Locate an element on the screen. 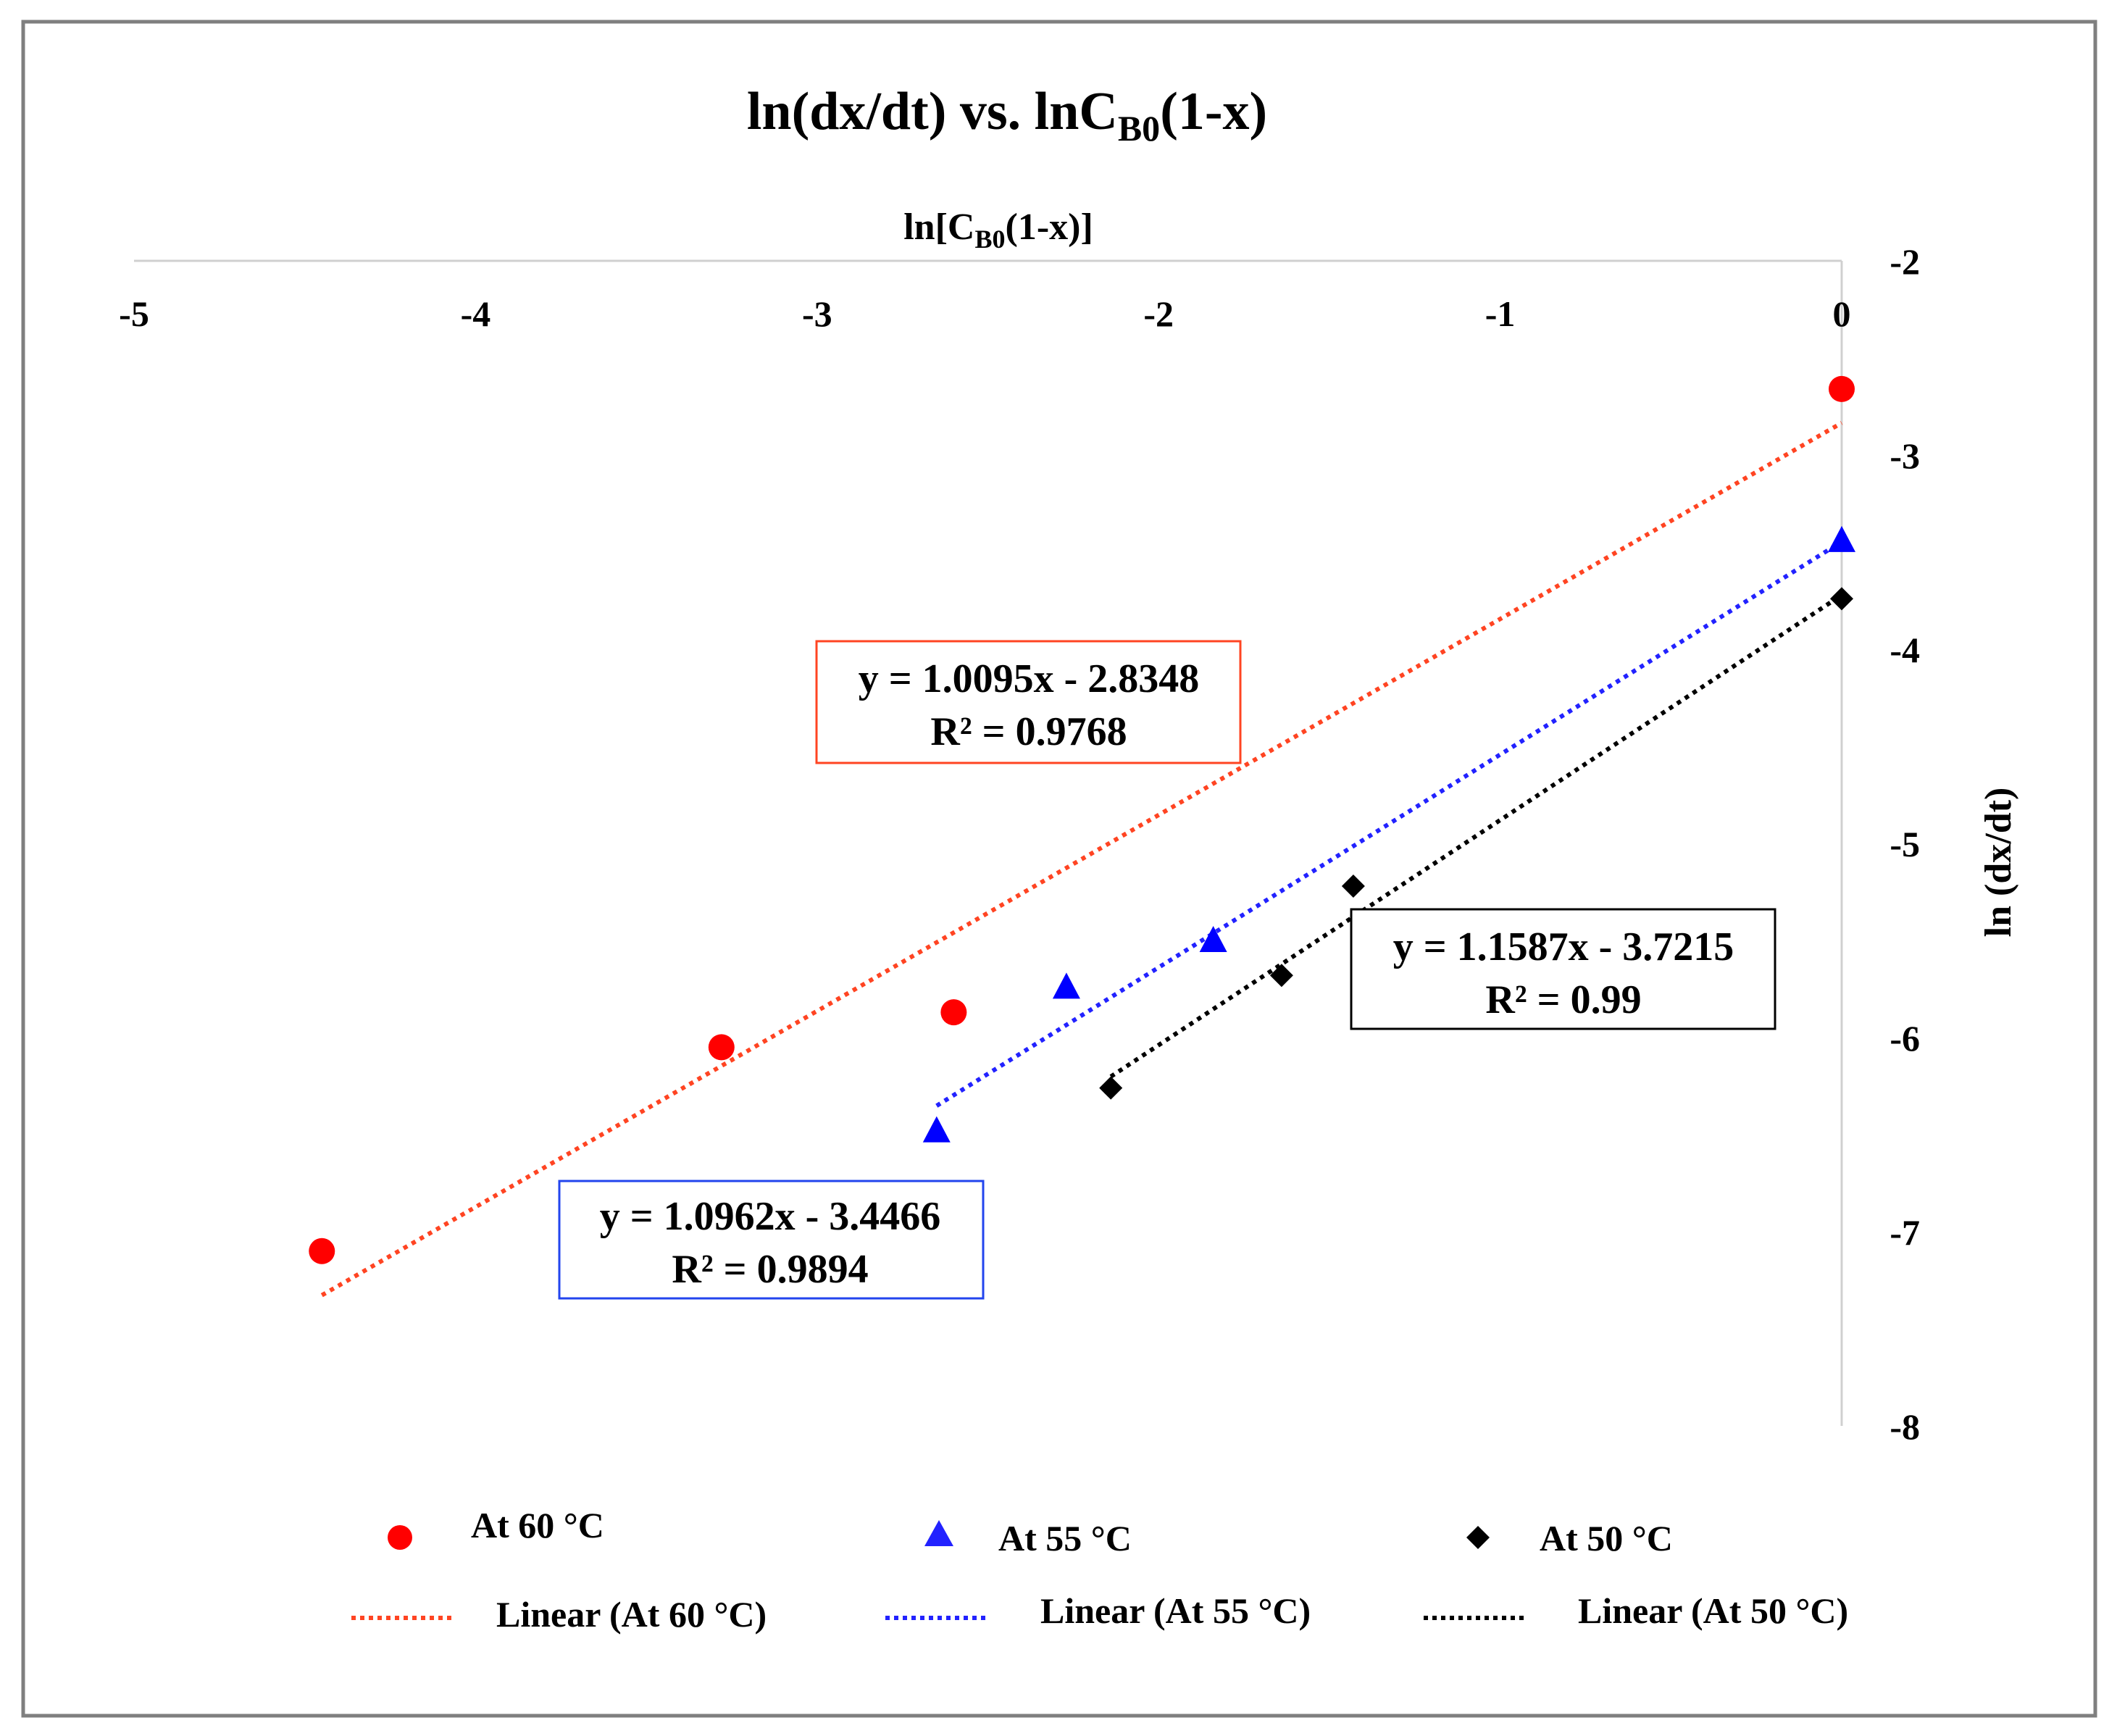 The width and height of the screenshot is (2117, 1736). x-axis-label: ln[CB0(1-x)] is located at coordinates (998, 230).